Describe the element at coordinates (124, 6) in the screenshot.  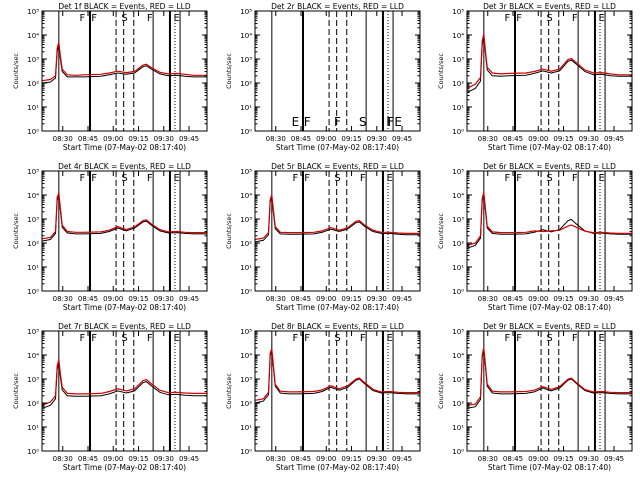
I see `panel-title: Det 1f BLACK = Events, RED = LLD` at that location.